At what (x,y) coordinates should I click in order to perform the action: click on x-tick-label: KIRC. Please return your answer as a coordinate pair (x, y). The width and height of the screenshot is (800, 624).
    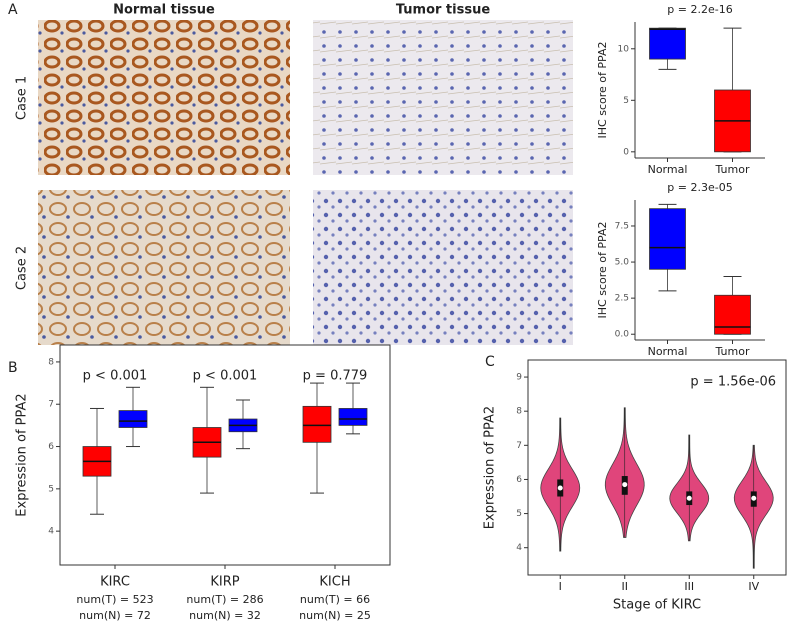
    Looking at the image, I should click on (115, 582).